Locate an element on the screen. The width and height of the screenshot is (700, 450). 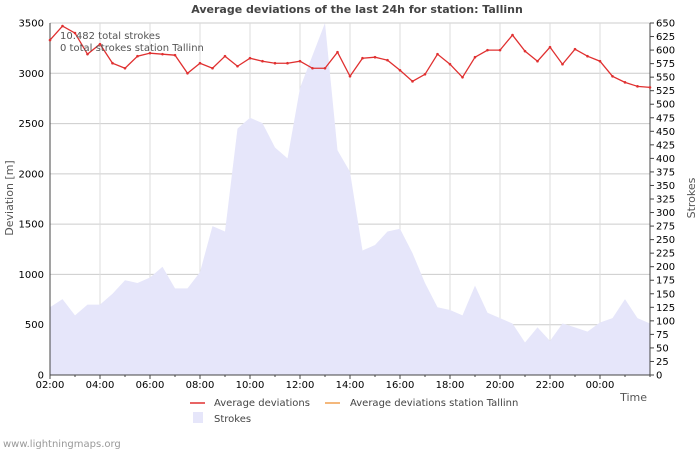
y-right-tick-label: 400 is located at coordinates (665, 159).